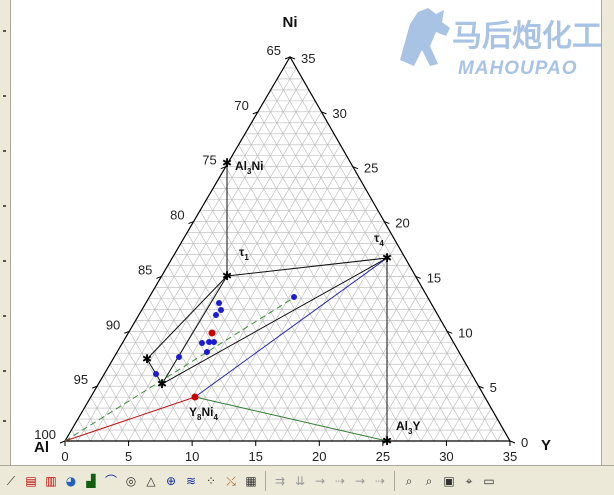 The height and width of the screenshot is (495, 614). I want to click on tick-label-right: 30, so click(339, 113).